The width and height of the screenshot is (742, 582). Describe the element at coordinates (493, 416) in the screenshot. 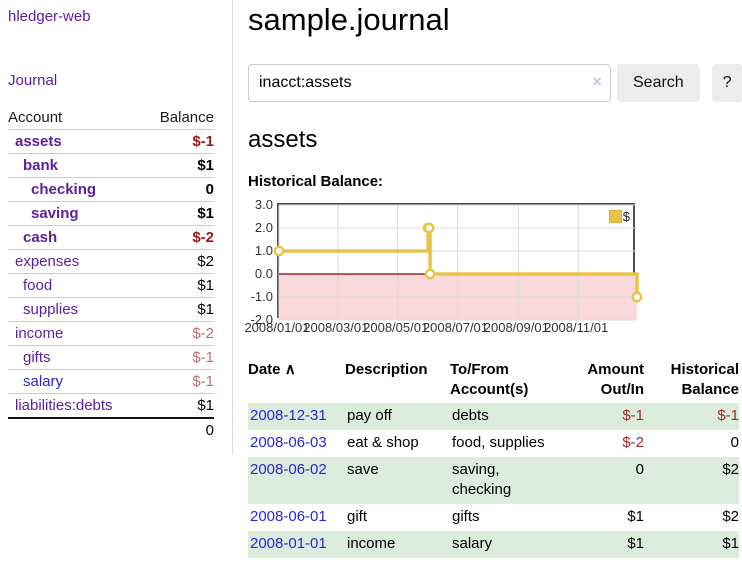

I see `register-row: 2008-12-31 pay off debts $-1 $-1` at that location.